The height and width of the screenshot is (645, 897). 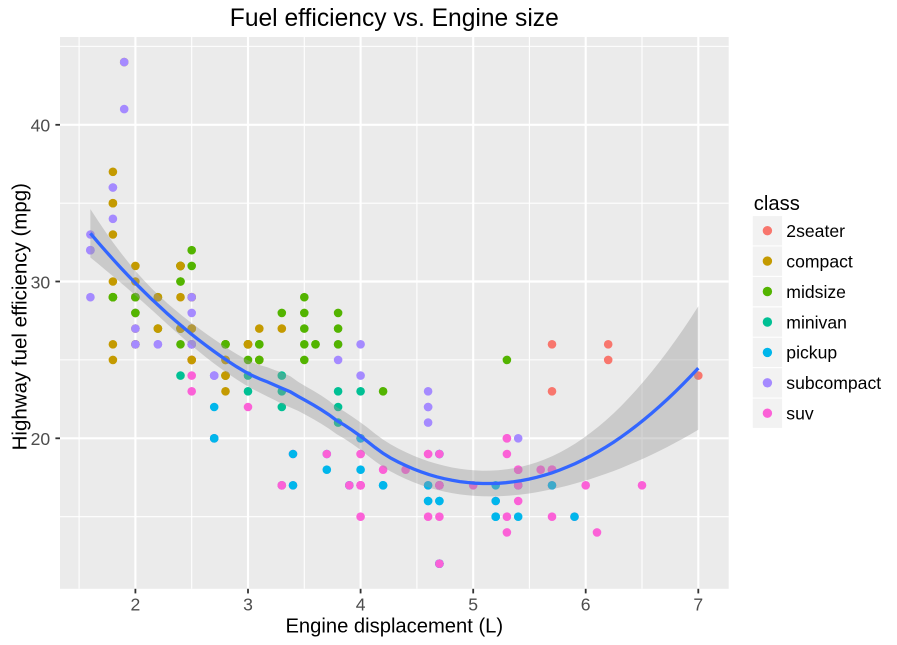 What do you see at coordinates (698, 604) in the screenshot?
I see `svg-text: 7` at bounding box center [698, 604].